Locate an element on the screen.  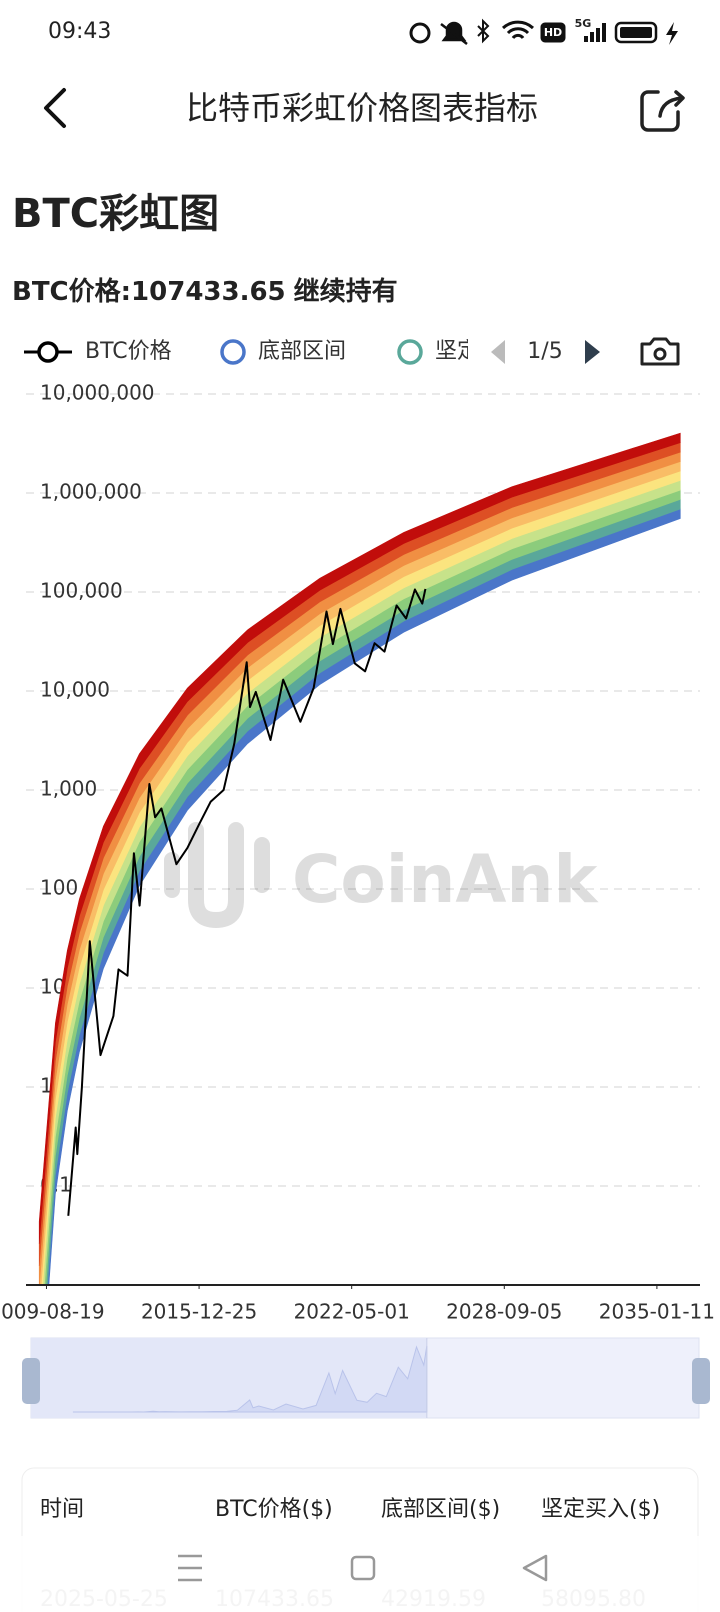
hd-label: HD is located at coordinates (553, 32).